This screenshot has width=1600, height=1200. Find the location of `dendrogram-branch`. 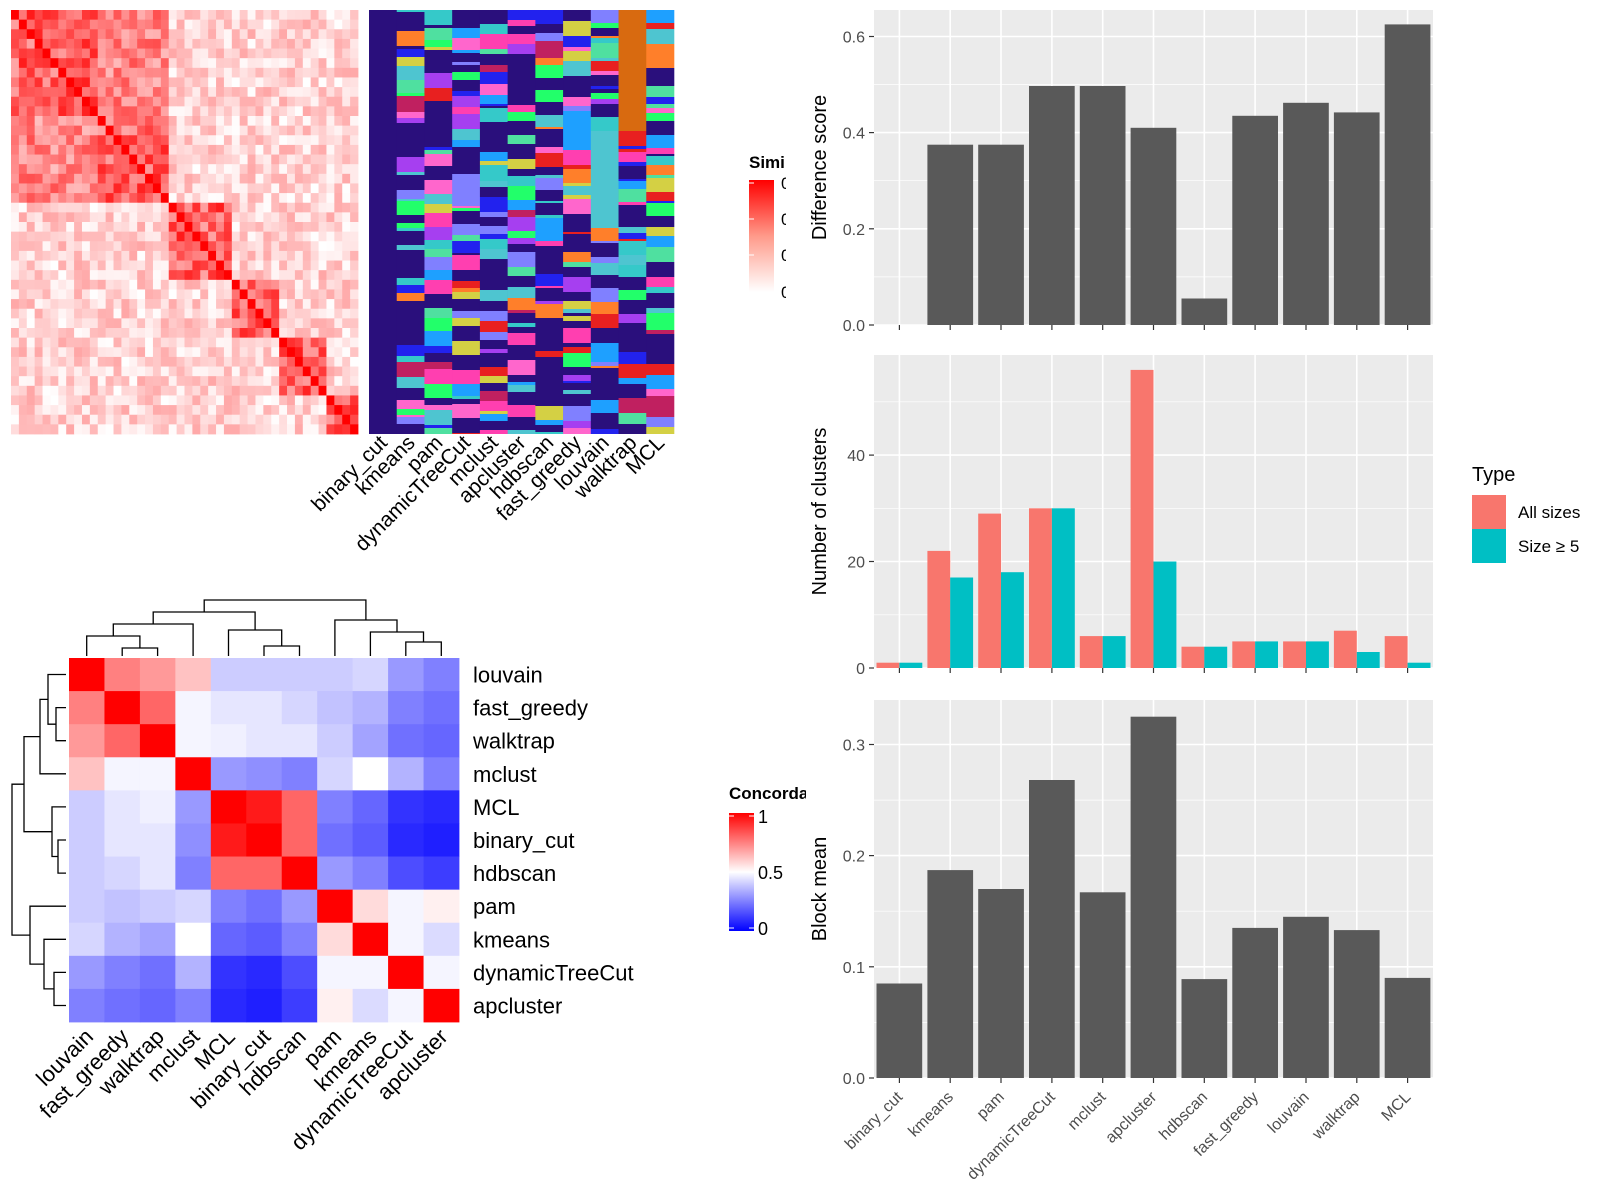

dendrogram-branch is located at coordinates (113, 645).